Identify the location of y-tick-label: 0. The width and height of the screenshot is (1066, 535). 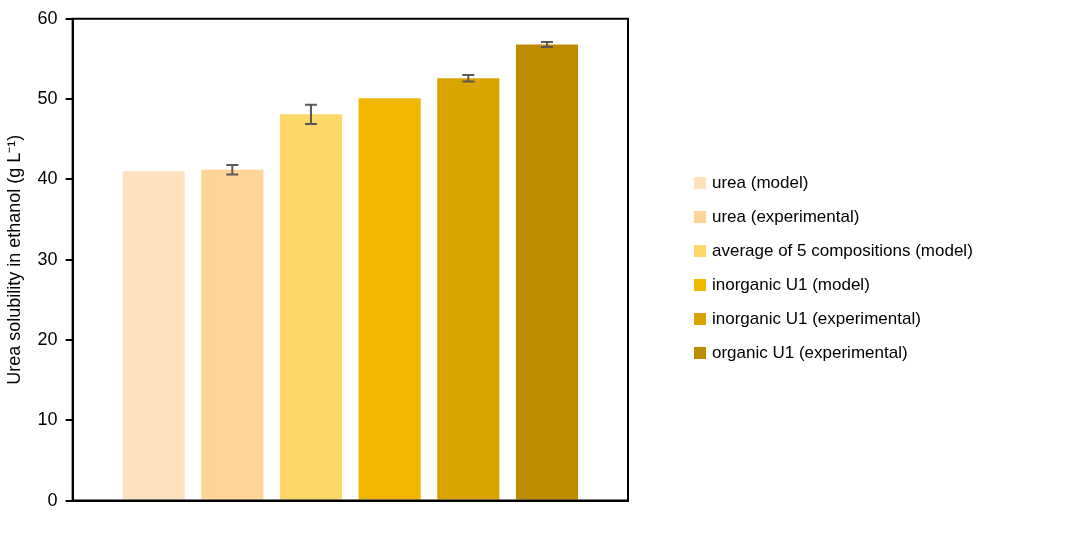
(52, 499).